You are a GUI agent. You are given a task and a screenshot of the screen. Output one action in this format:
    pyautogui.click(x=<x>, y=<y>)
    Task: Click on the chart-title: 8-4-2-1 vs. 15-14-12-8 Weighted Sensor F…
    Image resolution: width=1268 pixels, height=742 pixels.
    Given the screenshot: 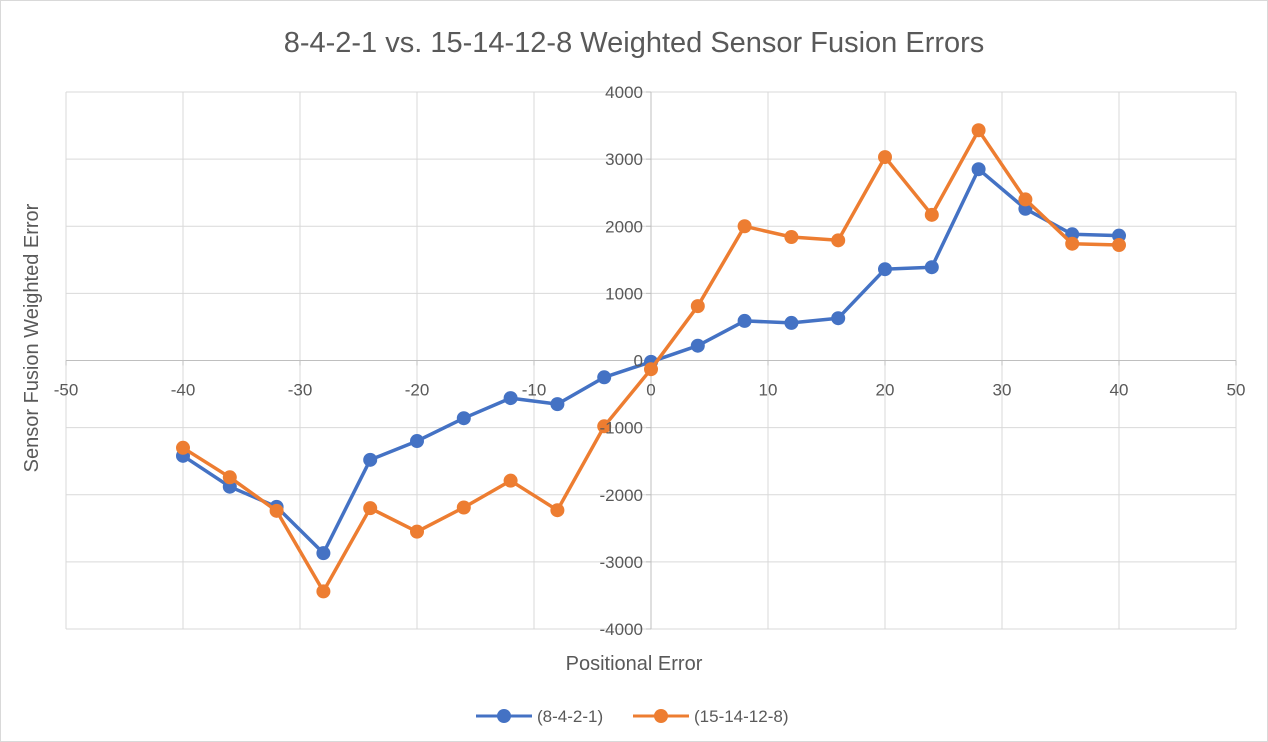 What is the action you would take?
    pyautogui.click(x=634, y=43)
    